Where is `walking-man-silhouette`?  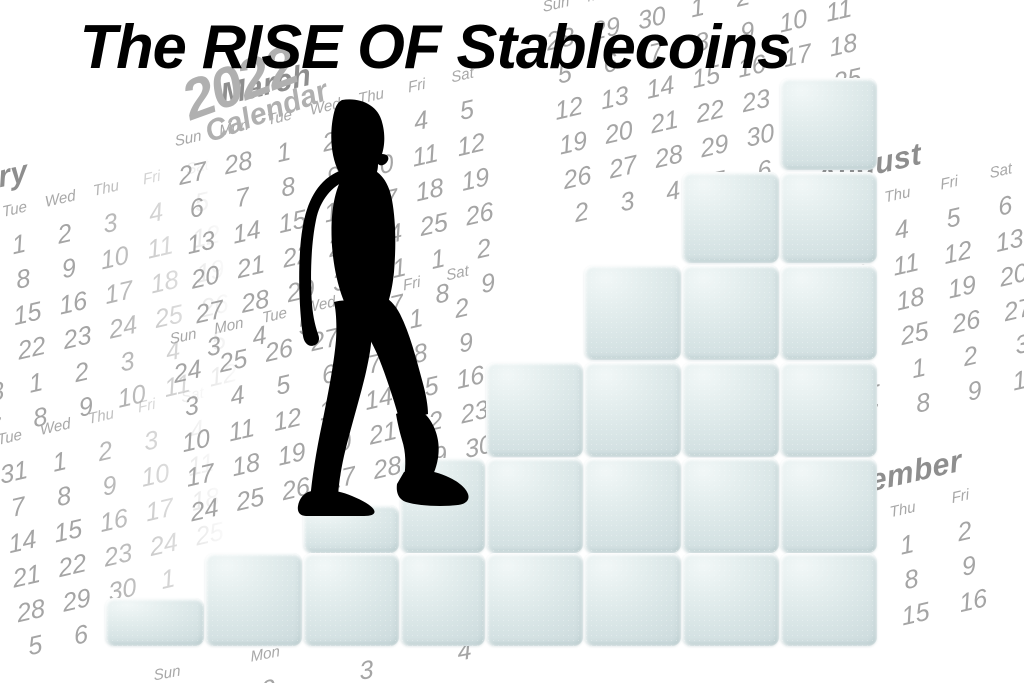
walking-man-silhouette is located at coordinates (392, 306).